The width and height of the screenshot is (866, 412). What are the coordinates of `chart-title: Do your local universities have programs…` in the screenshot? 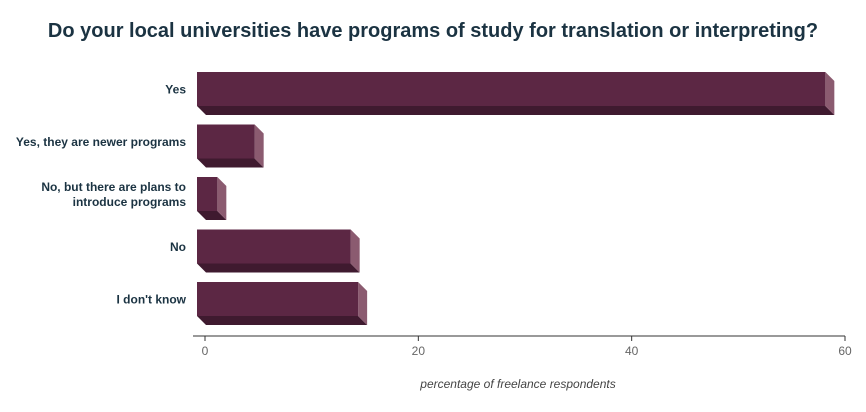 It's located at (433, 31).